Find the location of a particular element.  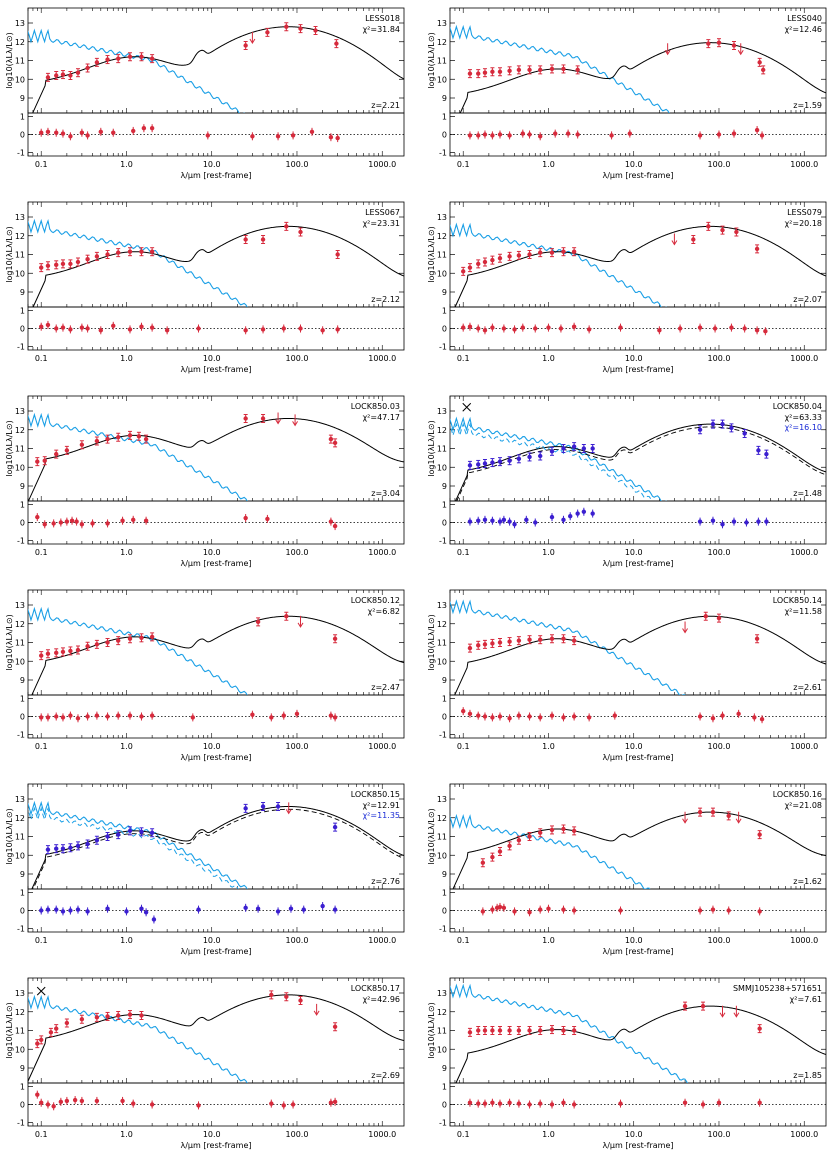

chi-squared: χ²=31.84 is located at coordinates (381, 29).